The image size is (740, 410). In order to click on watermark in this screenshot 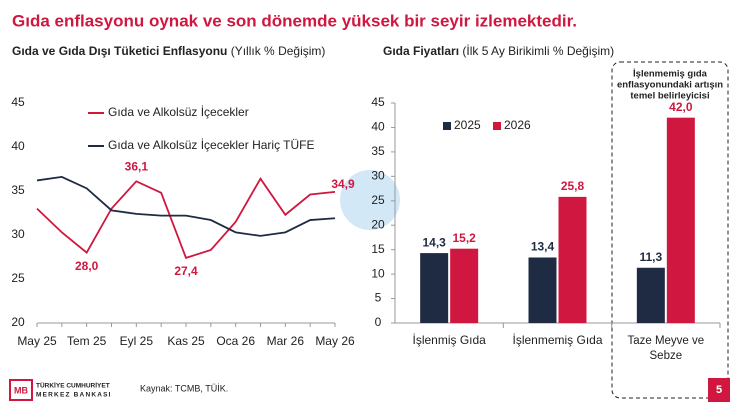, I will do `click(370, 200)`.